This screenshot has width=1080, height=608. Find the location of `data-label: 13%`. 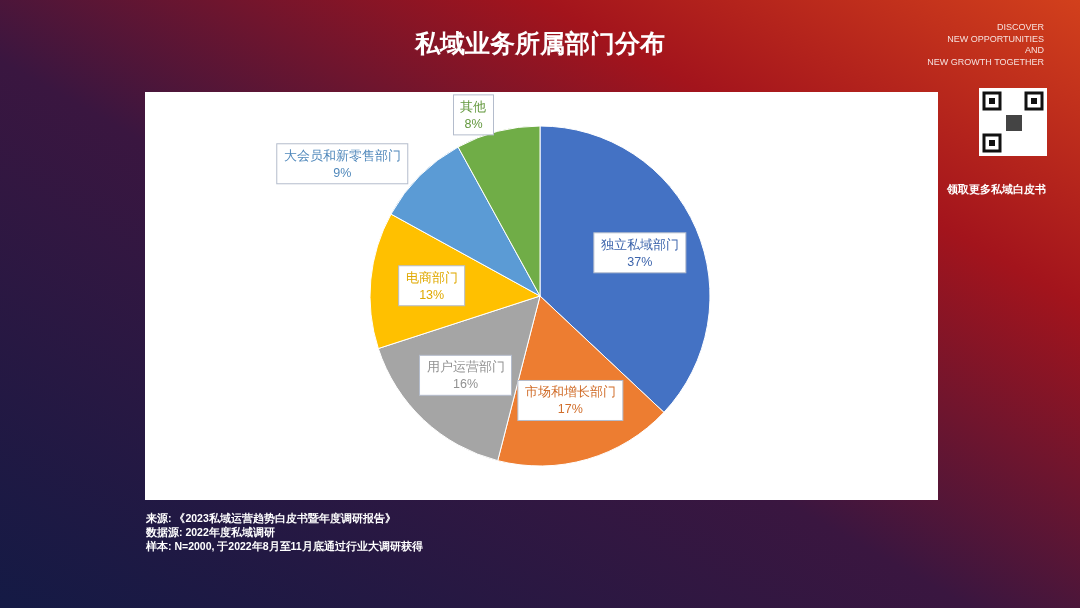

data-label: 13% is located at coordinates (432, 294).